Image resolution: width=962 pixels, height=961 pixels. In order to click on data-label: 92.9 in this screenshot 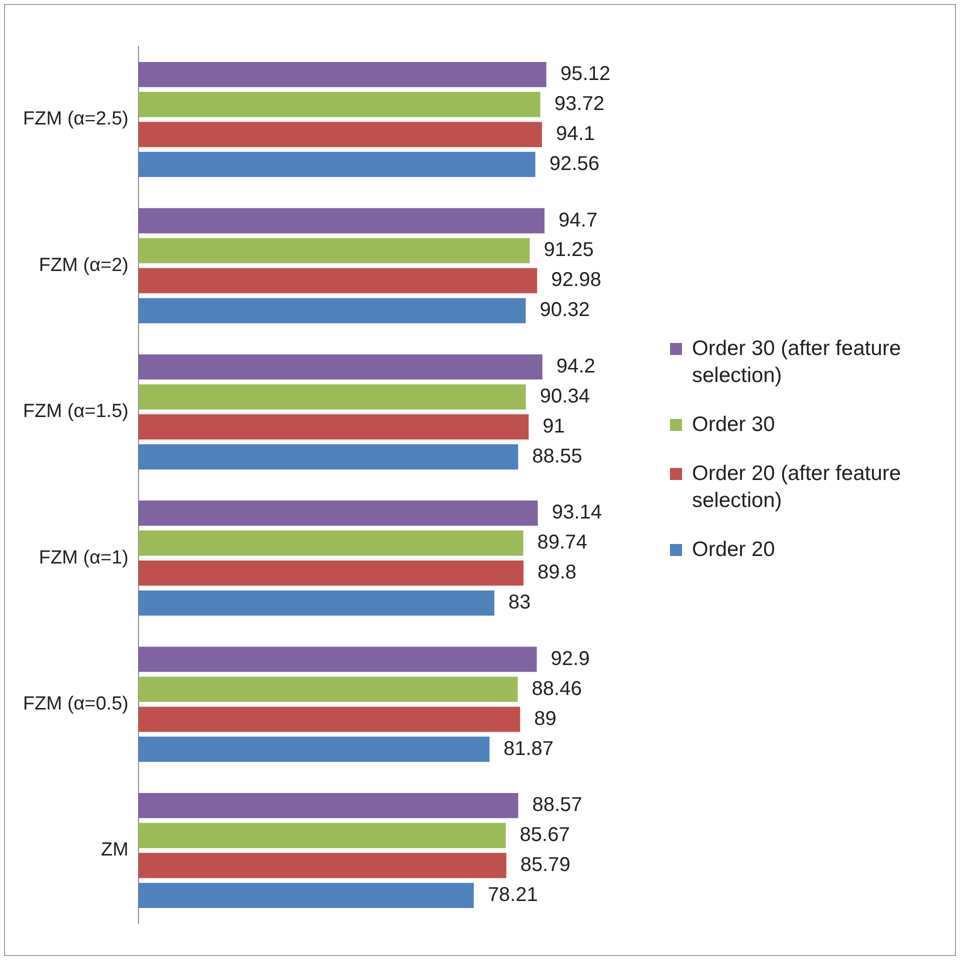, I will do `click(570, 659)`.